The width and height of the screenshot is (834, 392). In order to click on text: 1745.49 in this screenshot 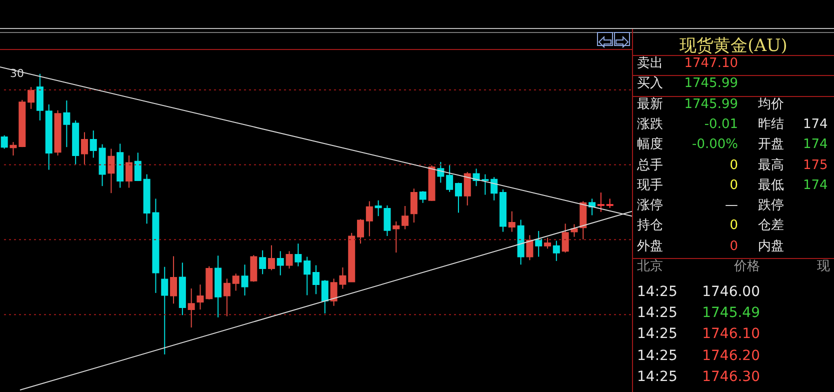, I will do `click(731, 313)`.